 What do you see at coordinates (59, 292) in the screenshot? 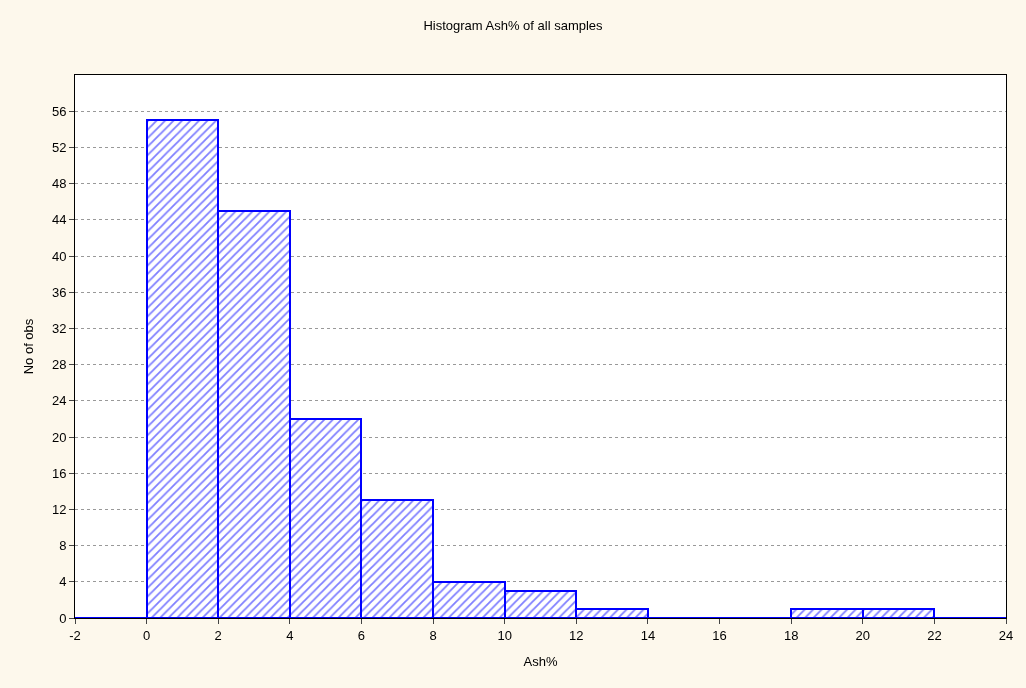
I see `y-tick-label: 36` at bounding box center [59, 292].